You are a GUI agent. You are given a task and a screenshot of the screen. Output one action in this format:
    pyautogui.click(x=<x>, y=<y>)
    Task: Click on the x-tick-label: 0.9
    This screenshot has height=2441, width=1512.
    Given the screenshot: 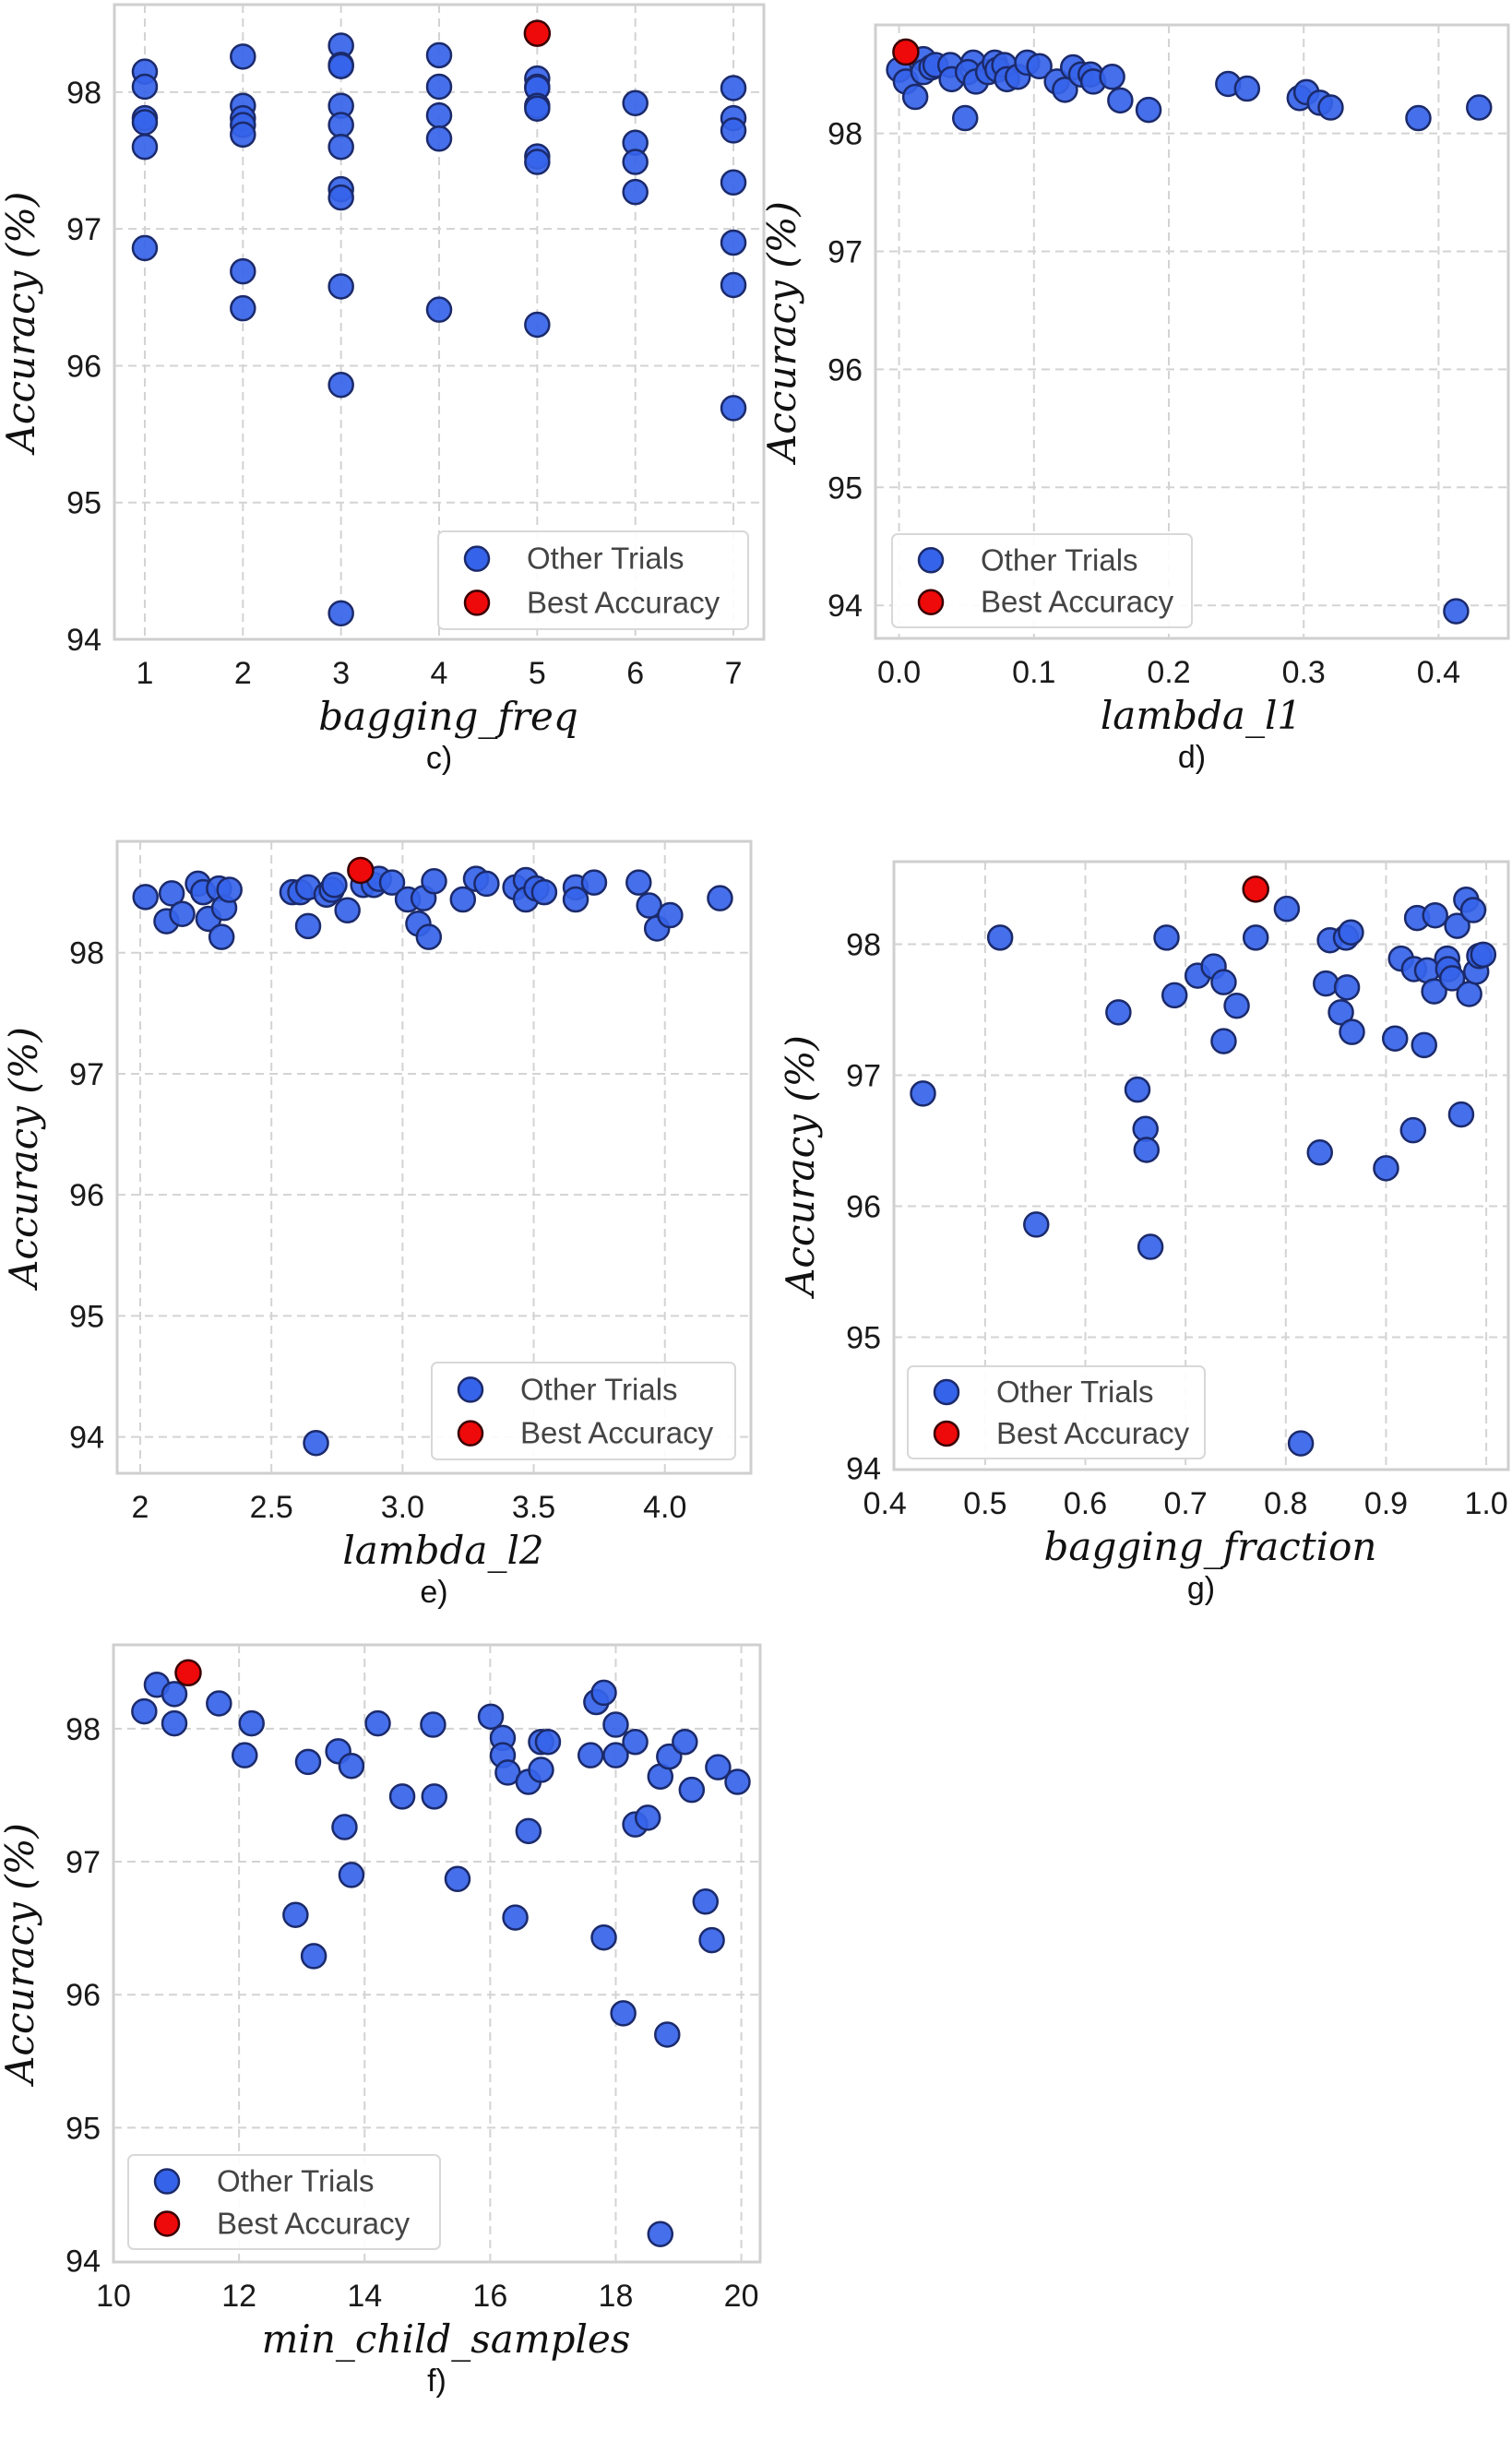 What is the action you would take?
    pyautogui.click(x=1386, y=1503)
    